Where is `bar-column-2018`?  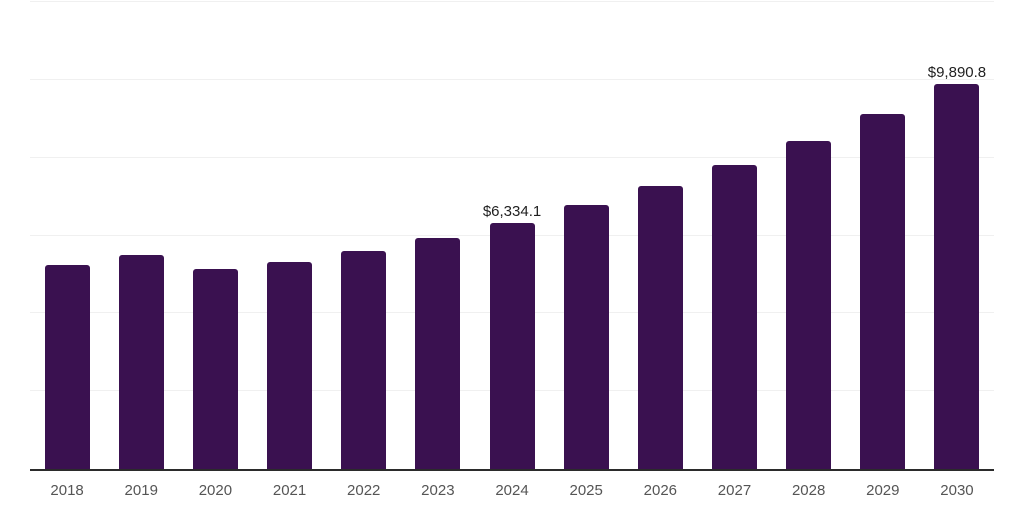 bar-column-2018 is located at coordinates (67, 235).